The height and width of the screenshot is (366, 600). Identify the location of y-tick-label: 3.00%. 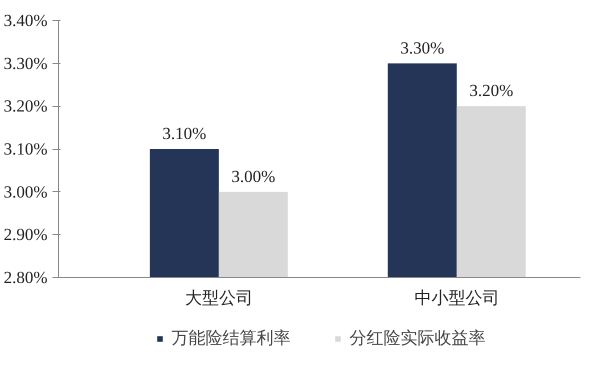
(26, 192).